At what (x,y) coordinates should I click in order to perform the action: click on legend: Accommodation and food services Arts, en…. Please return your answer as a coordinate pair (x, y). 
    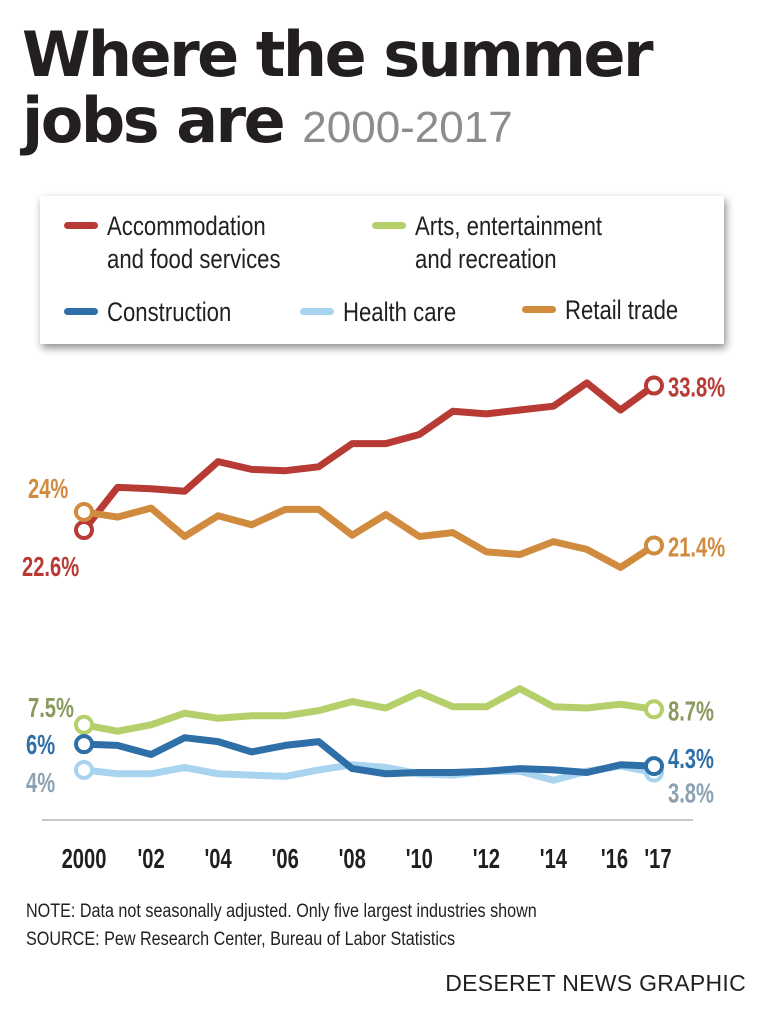
    Looking at the image, I should click on (382, 270).